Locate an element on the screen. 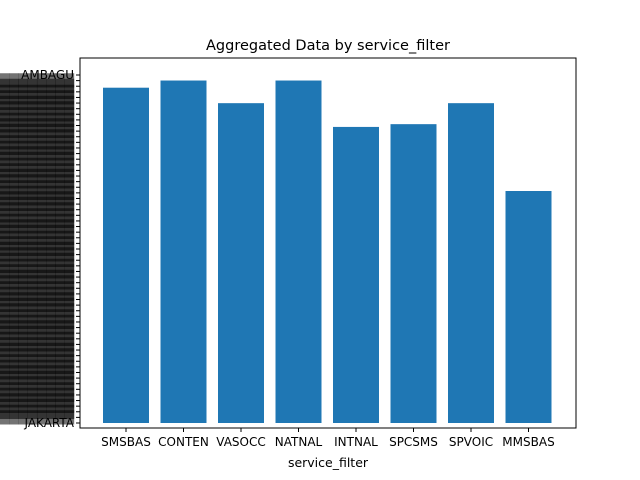 The image size is (640, 480). chart-title: Aggregated Data by service_filter is located at coordinates (328, 46).